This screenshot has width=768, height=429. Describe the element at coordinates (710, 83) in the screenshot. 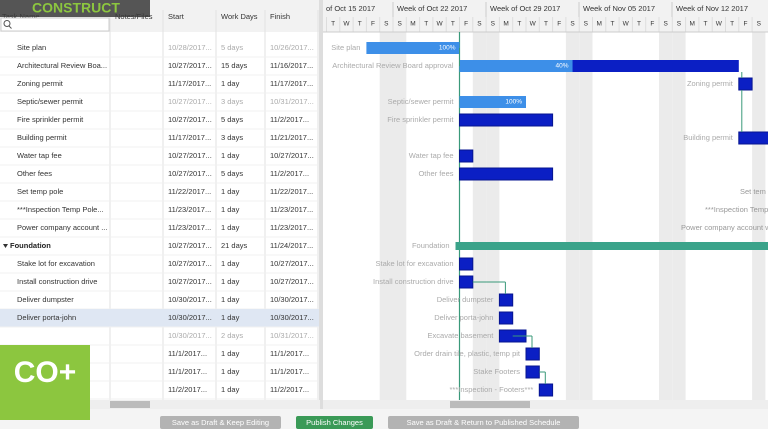

I see `bar-label: Zoning permit` at that location.